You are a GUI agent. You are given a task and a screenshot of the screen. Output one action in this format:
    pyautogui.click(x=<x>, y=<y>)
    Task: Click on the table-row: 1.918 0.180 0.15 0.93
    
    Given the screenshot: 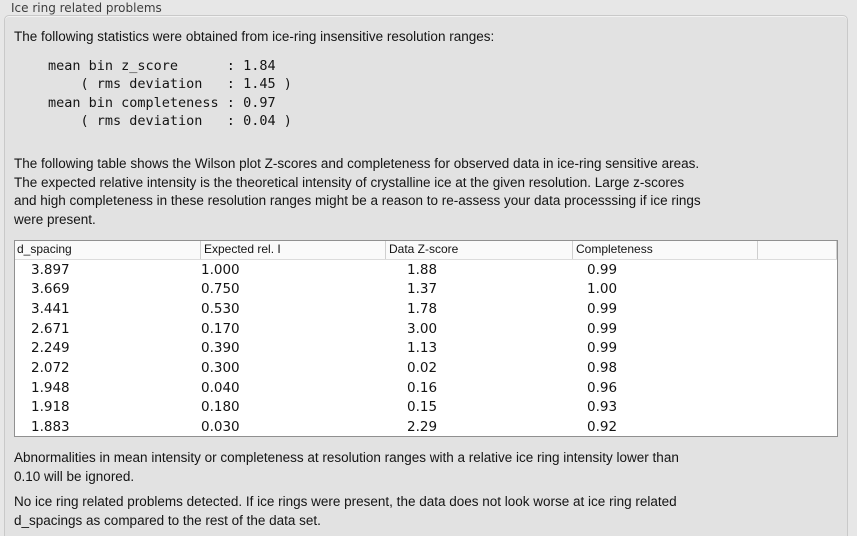 What is the action you would take?
    pyautogui.click(x=426, y=408)
    